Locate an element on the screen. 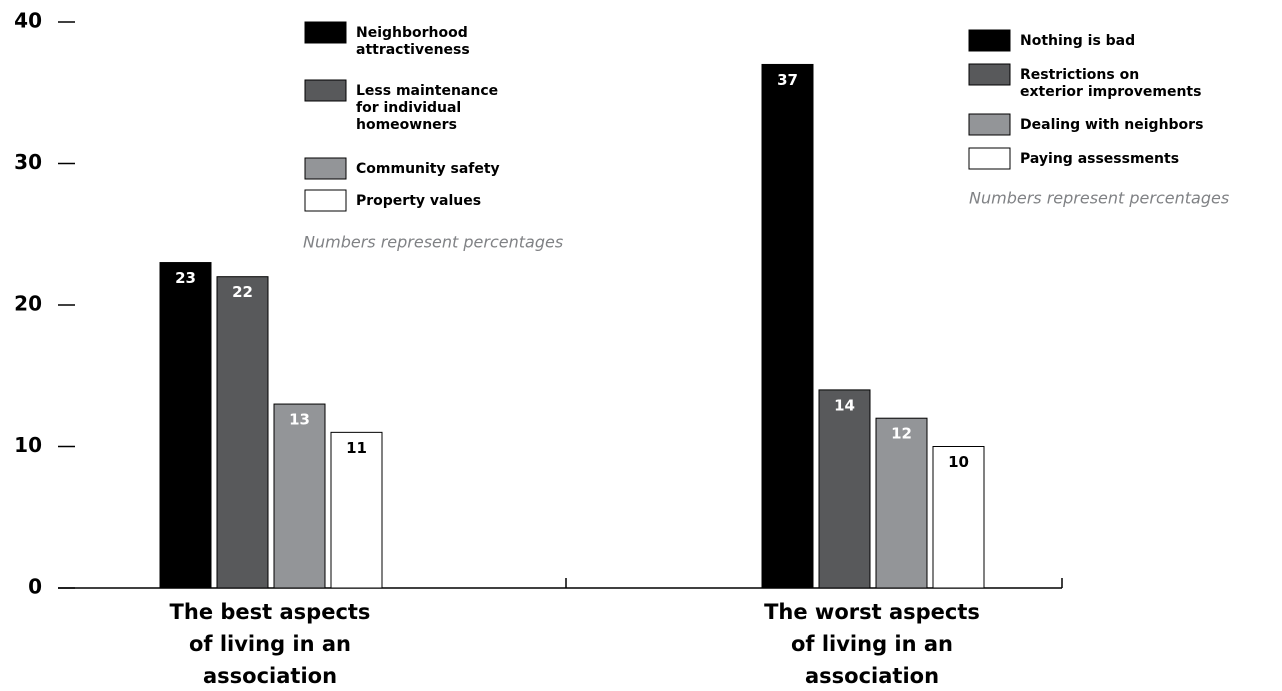 This screenshot has width=1282, height=691. legend-label: Dealing with neighbors is located at coordinates (1111, 125).